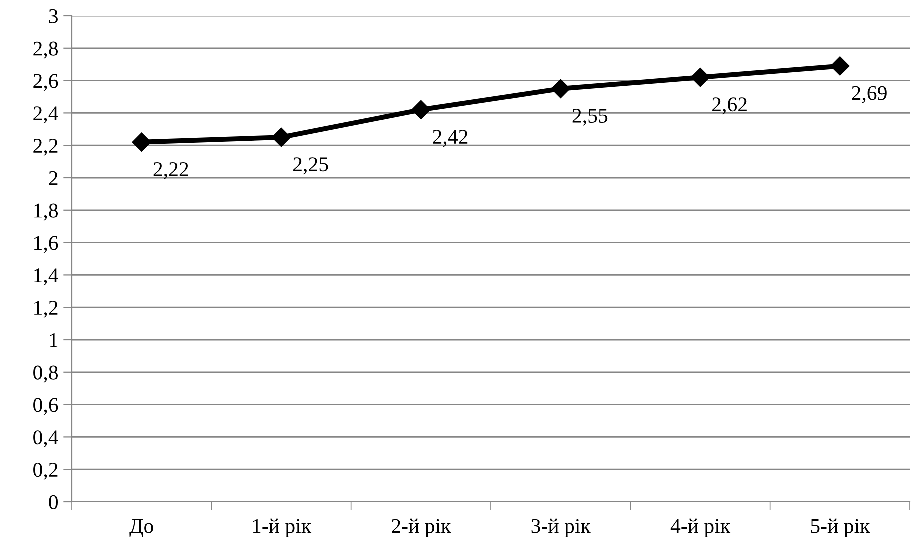 The width and height of the screenshot is (920, 549). What do you see at coordinates (561, 528) in the screenshot?
I see `x-tick-label: 3-й рік` at bounding box center [561, 528].